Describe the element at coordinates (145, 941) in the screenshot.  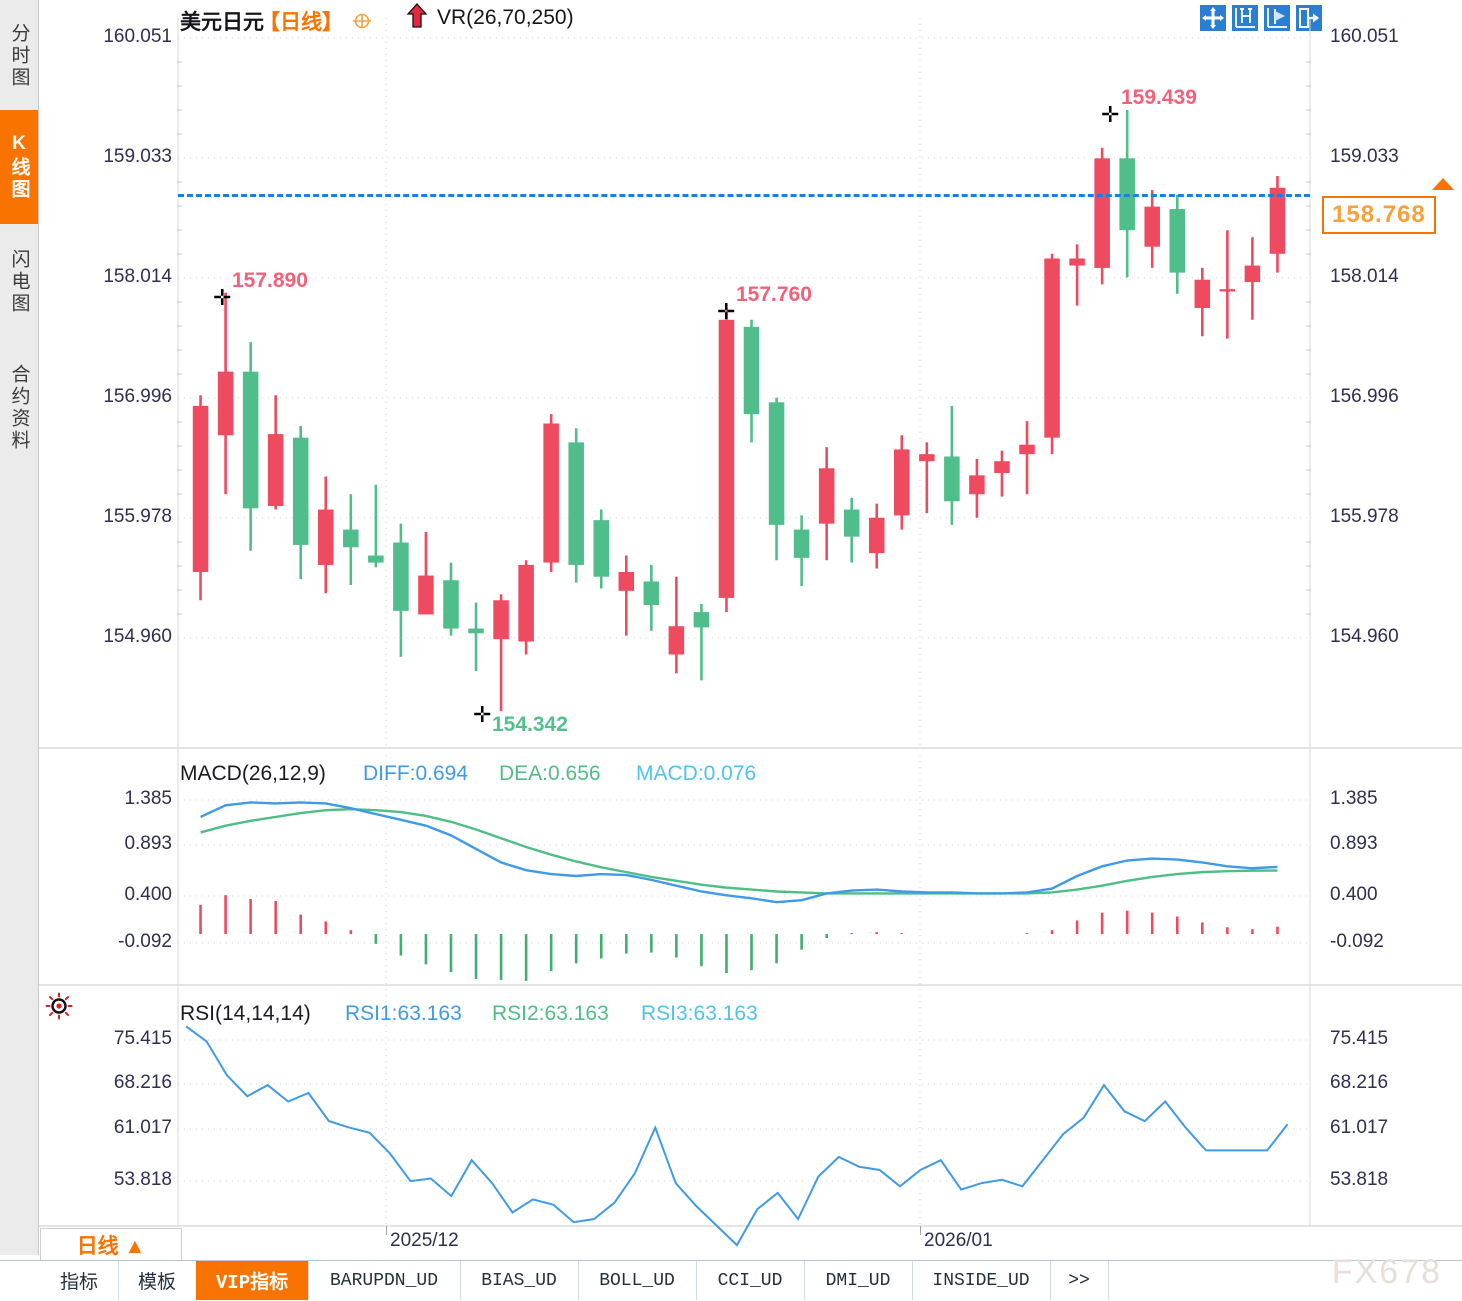
I see `macd-axis-label-left: -0.092` at that location.